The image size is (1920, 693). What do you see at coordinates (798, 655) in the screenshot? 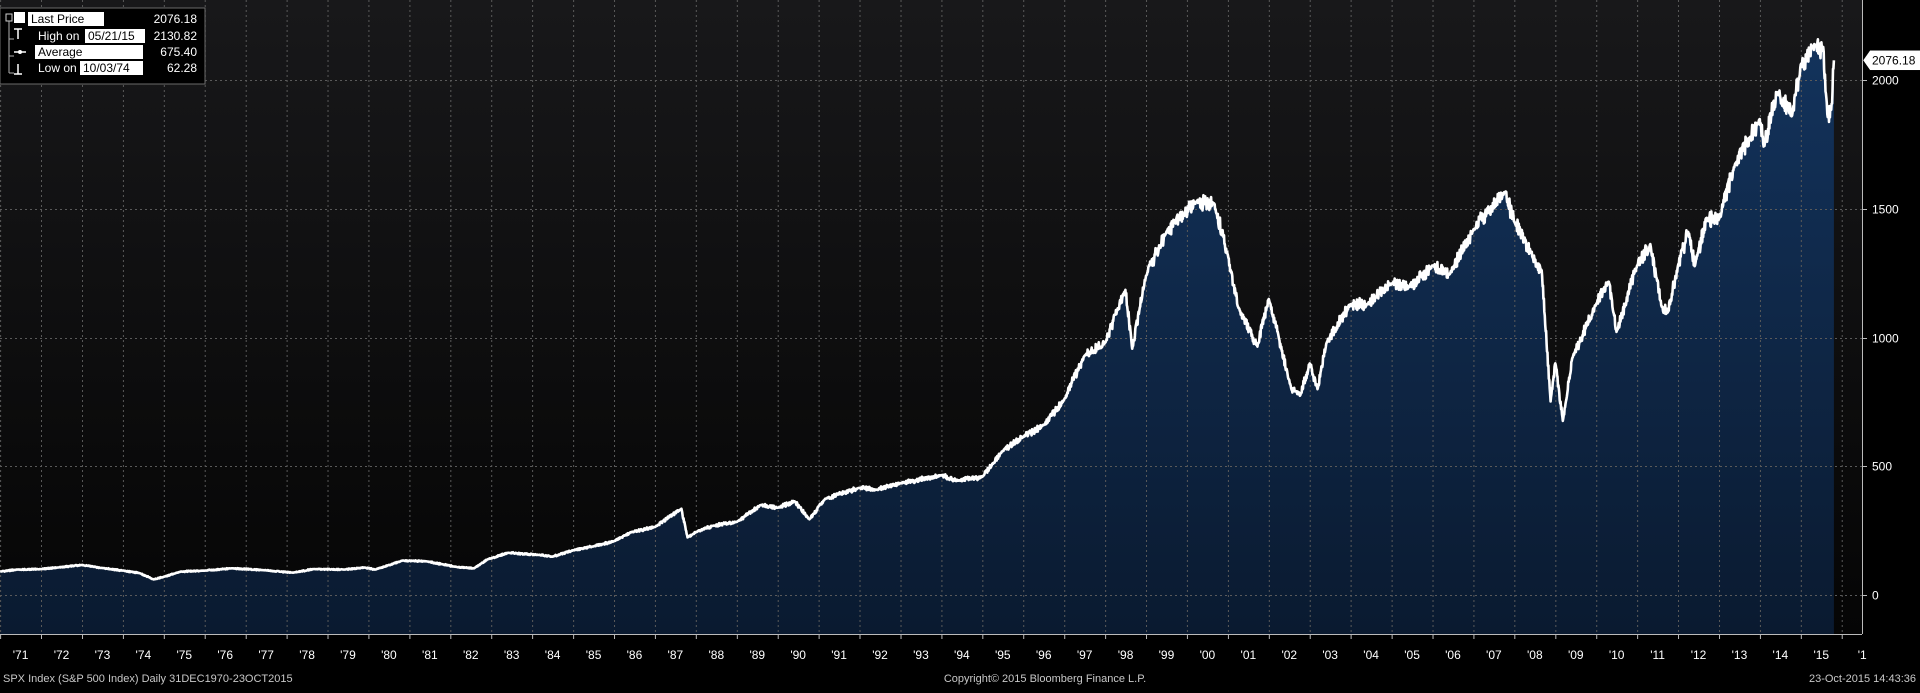
I see `x-tick-label: '90` at bounding box center [798, 655].